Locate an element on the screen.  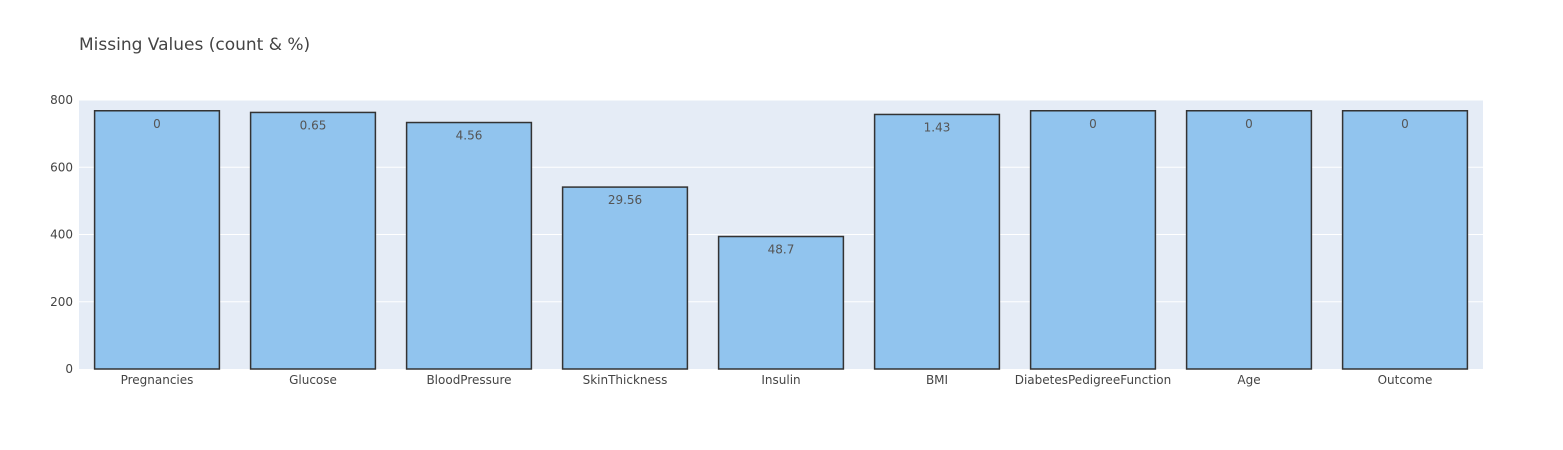
x-tick-label: Insulin is located at coordinates (780, 380).